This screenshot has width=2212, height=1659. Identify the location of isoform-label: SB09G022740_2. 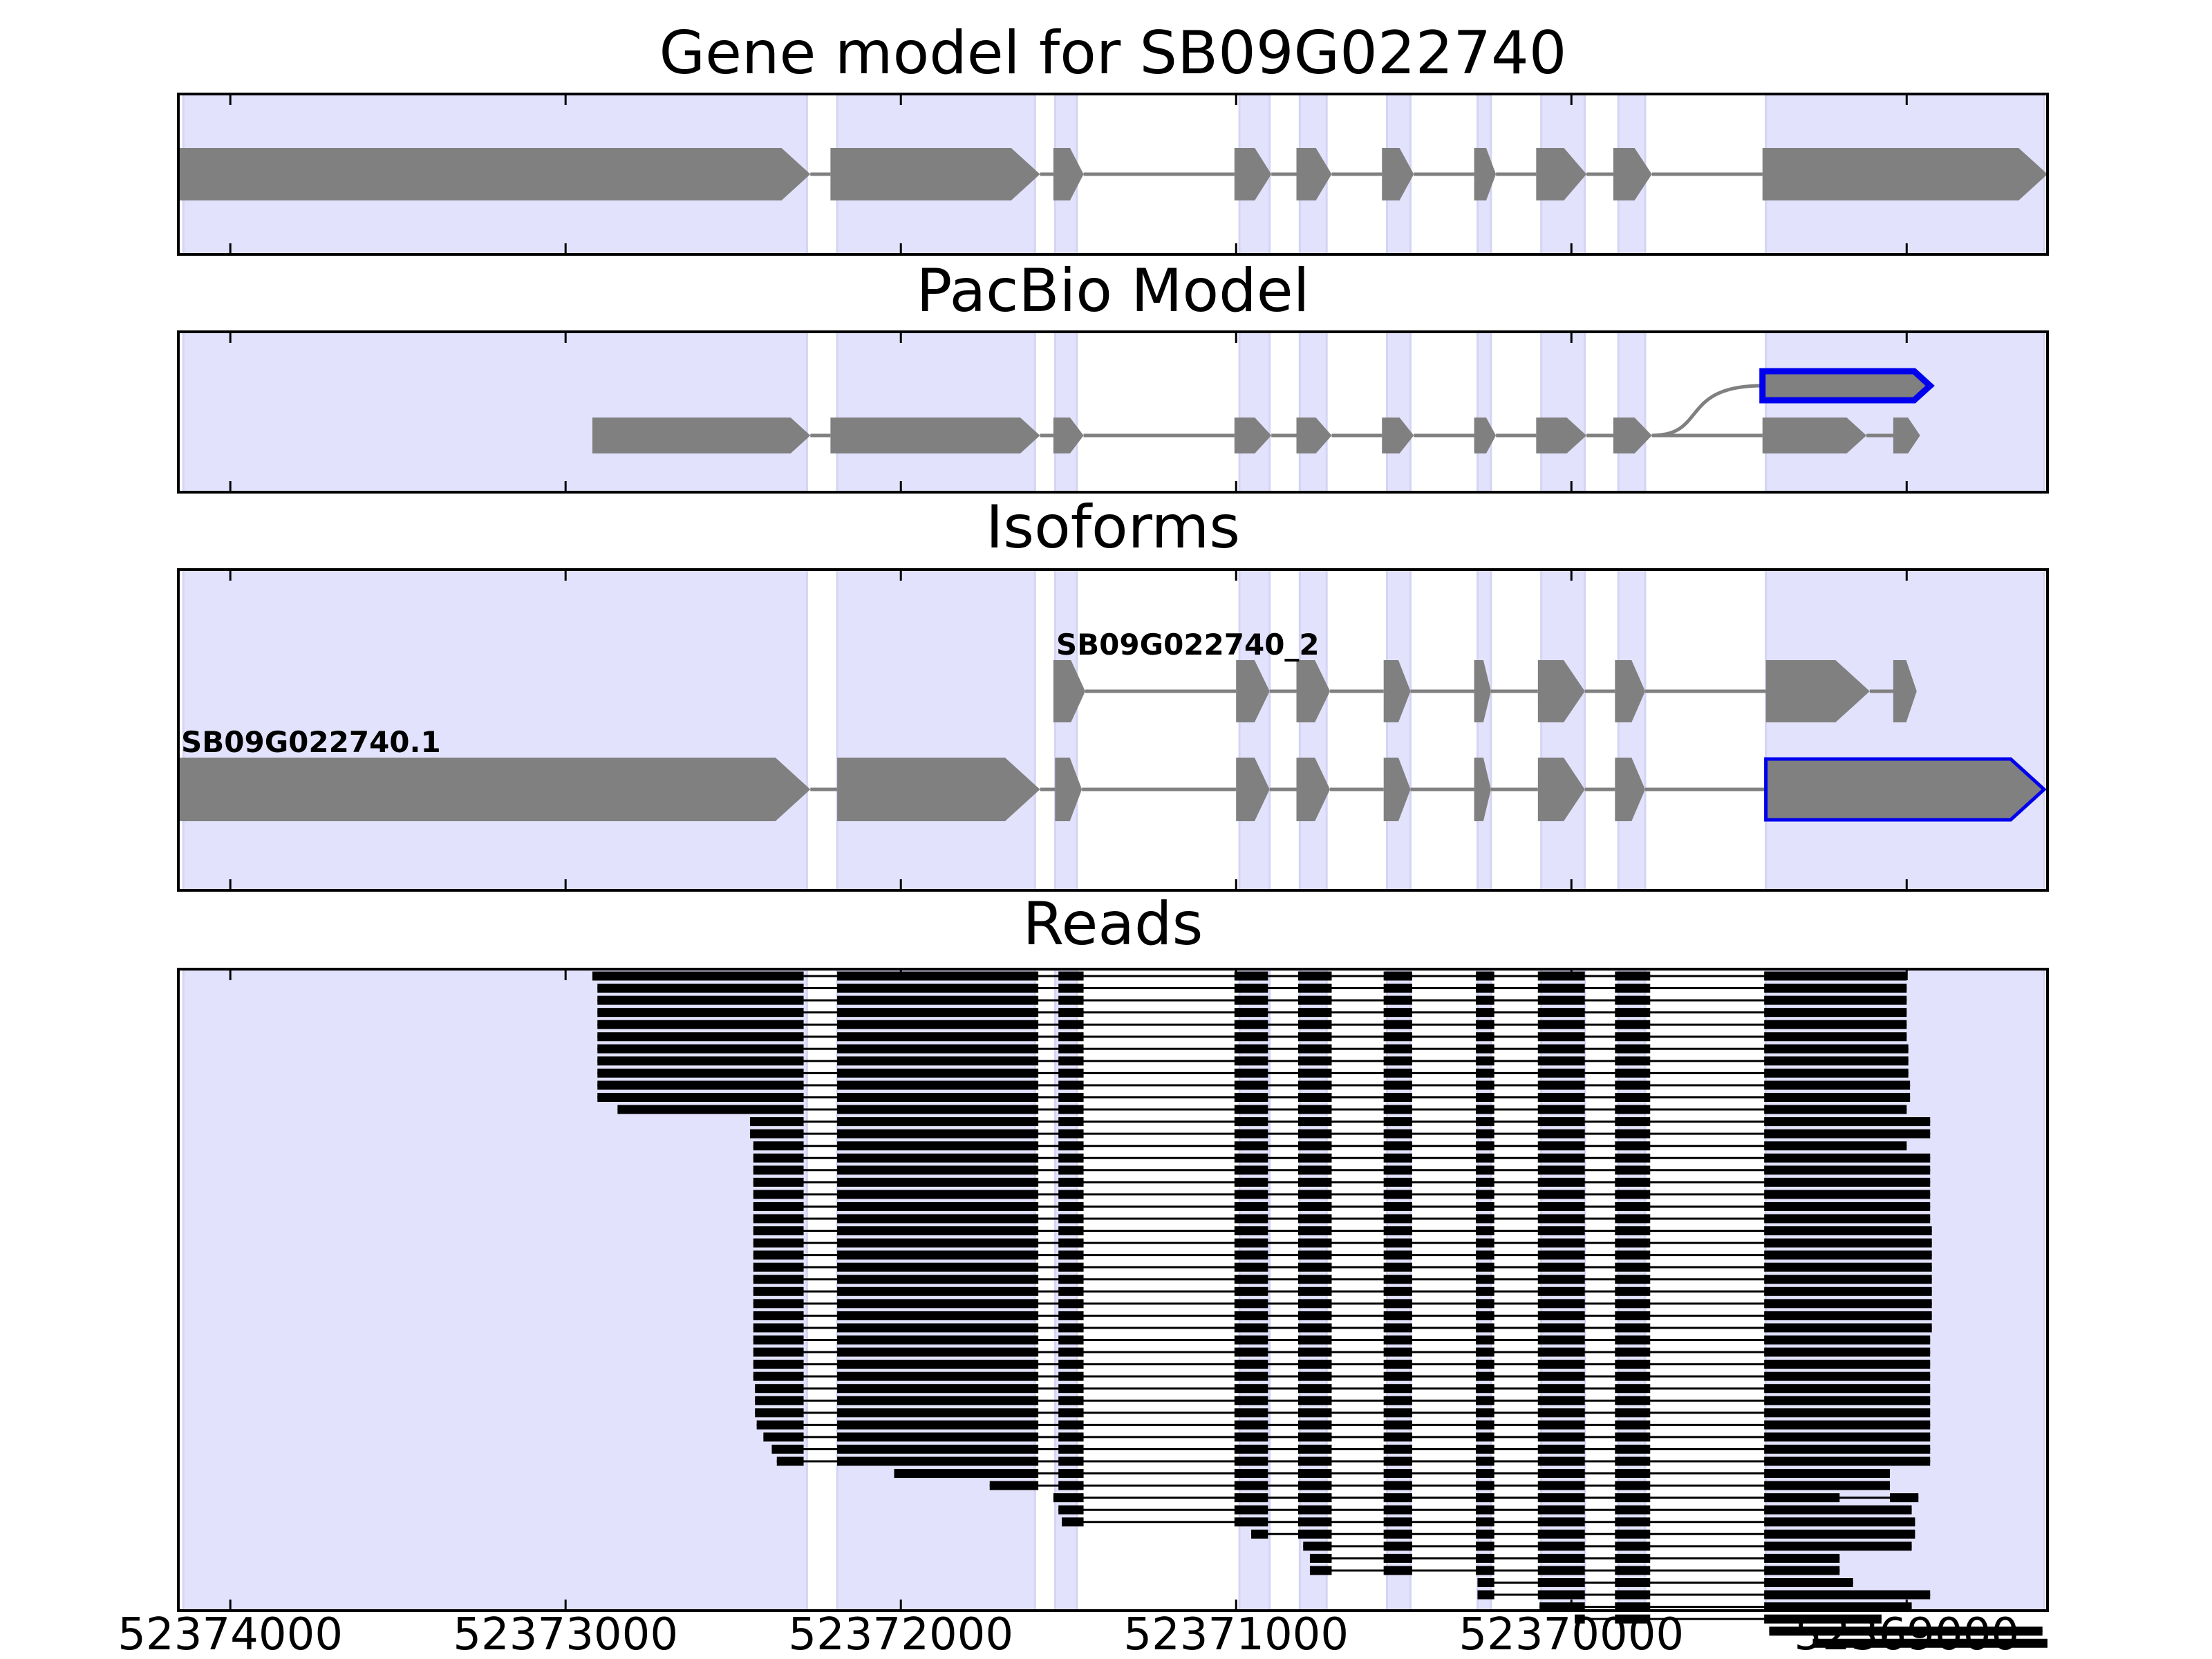
(1188, 645).